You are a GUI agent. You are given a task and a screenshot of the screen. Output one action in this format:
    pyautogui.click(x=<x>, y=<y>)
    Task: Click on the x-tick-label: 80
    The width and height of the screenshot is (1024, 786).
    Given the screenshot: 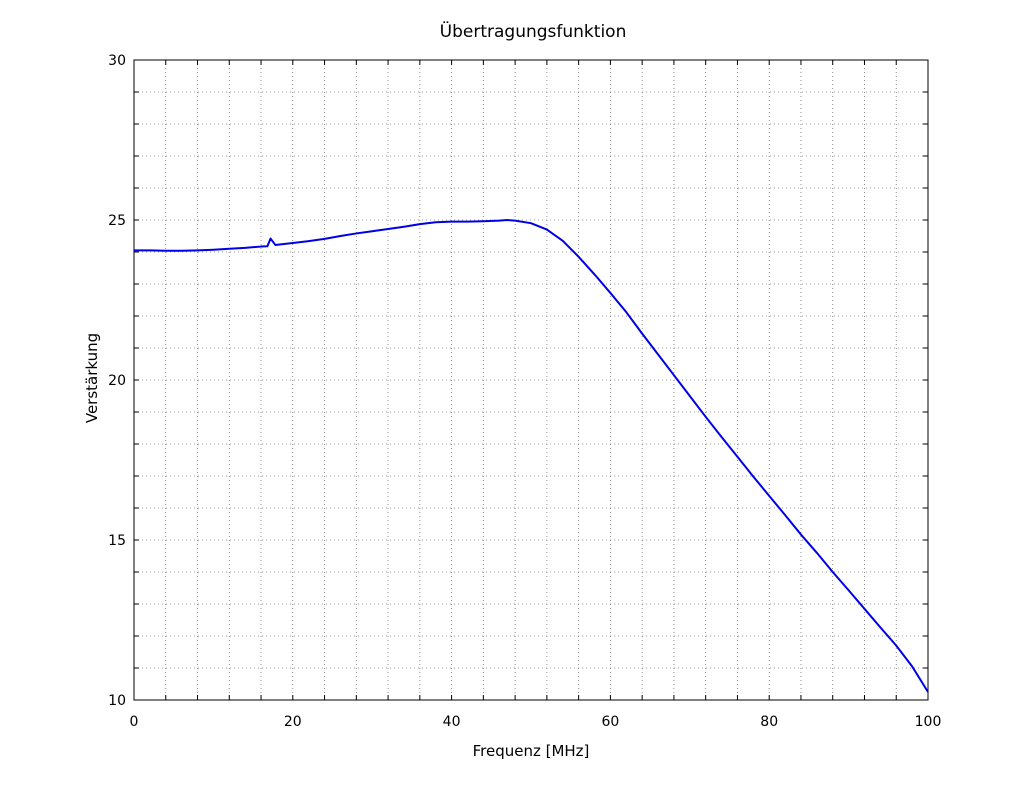 What is the action you would take?
    pyautogui.click(x=769, y=722)
    